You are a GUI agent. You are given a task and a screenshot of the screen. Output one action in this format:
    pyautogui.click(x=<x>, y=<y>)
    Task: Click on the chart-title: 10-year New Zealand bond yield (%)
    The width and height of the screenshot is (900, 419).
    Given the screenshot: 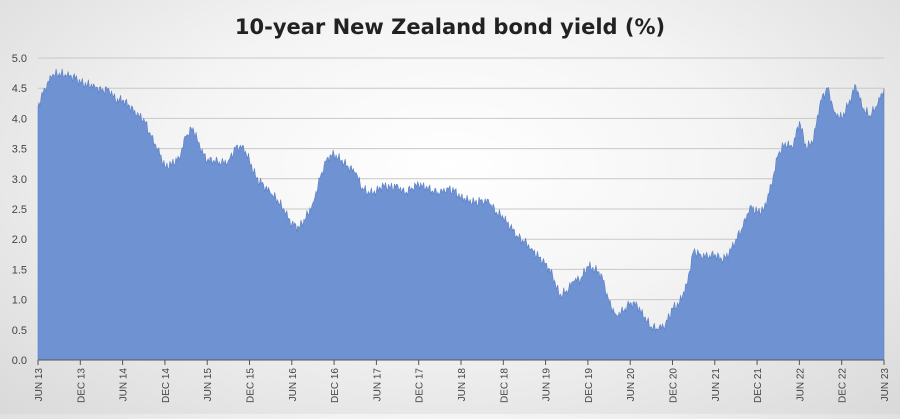 What is the action you would take?
    pyautogui.click(x=450, y=27)
    